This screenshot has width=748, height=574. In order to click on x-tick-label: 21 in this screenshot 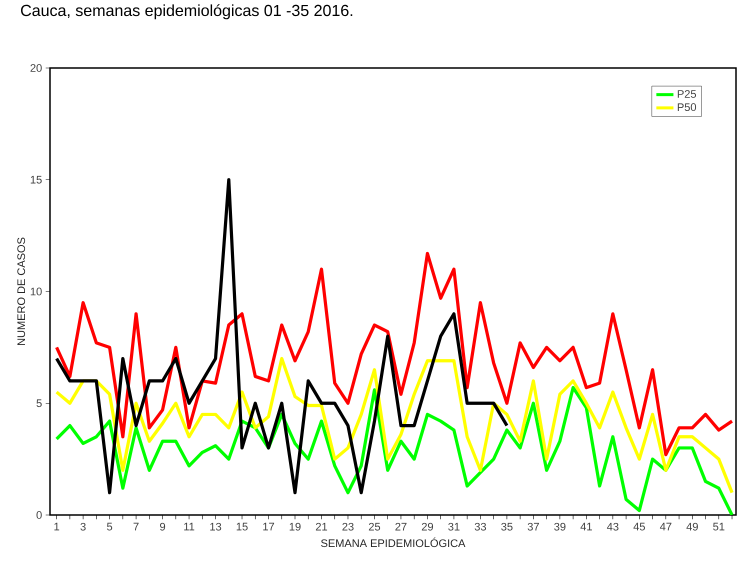, I will do `click(322, 526)`.